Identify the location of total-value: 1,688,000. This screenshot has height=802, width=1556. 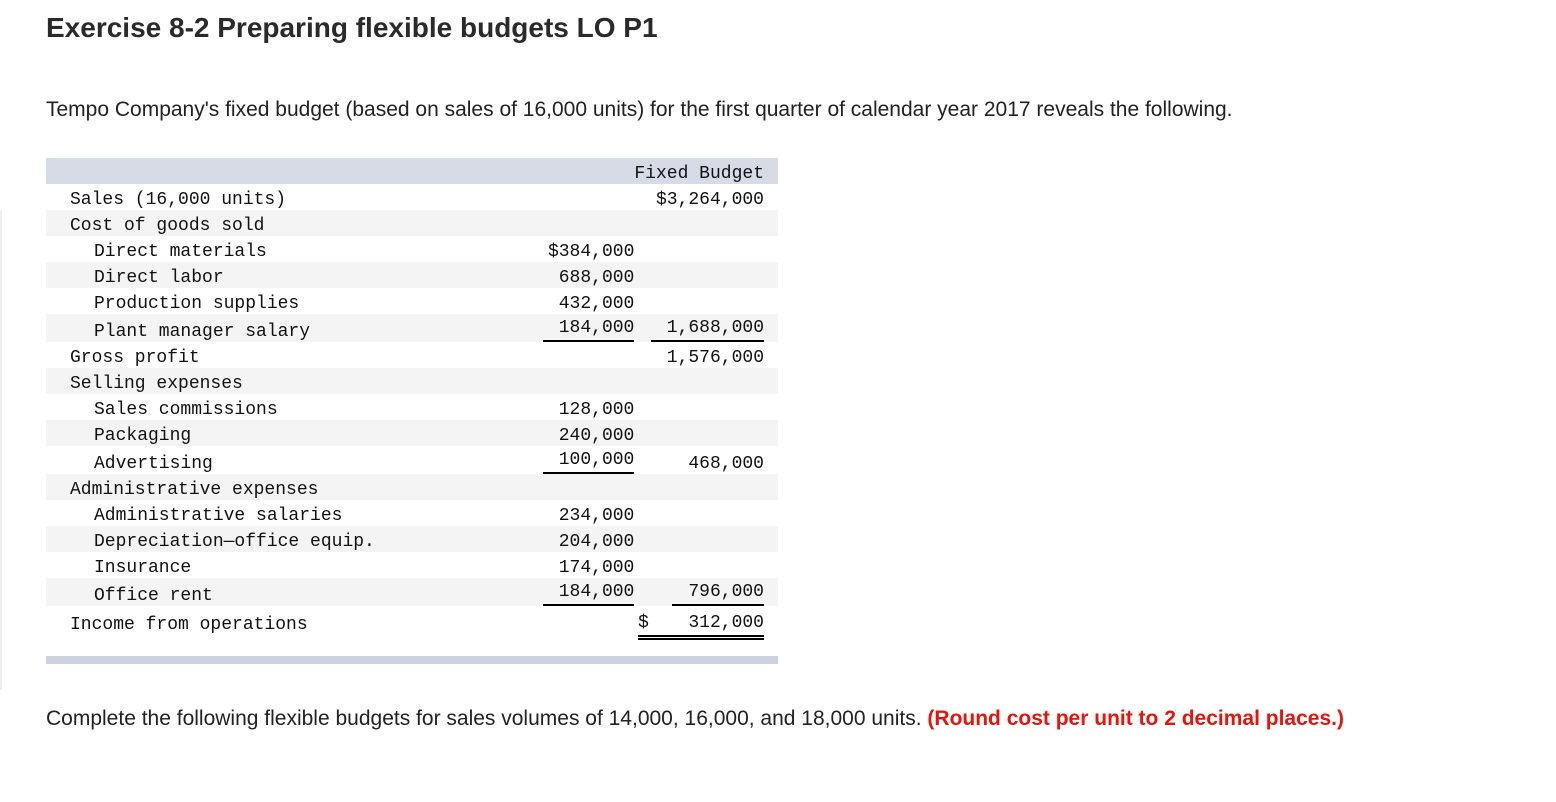
(707, 329).